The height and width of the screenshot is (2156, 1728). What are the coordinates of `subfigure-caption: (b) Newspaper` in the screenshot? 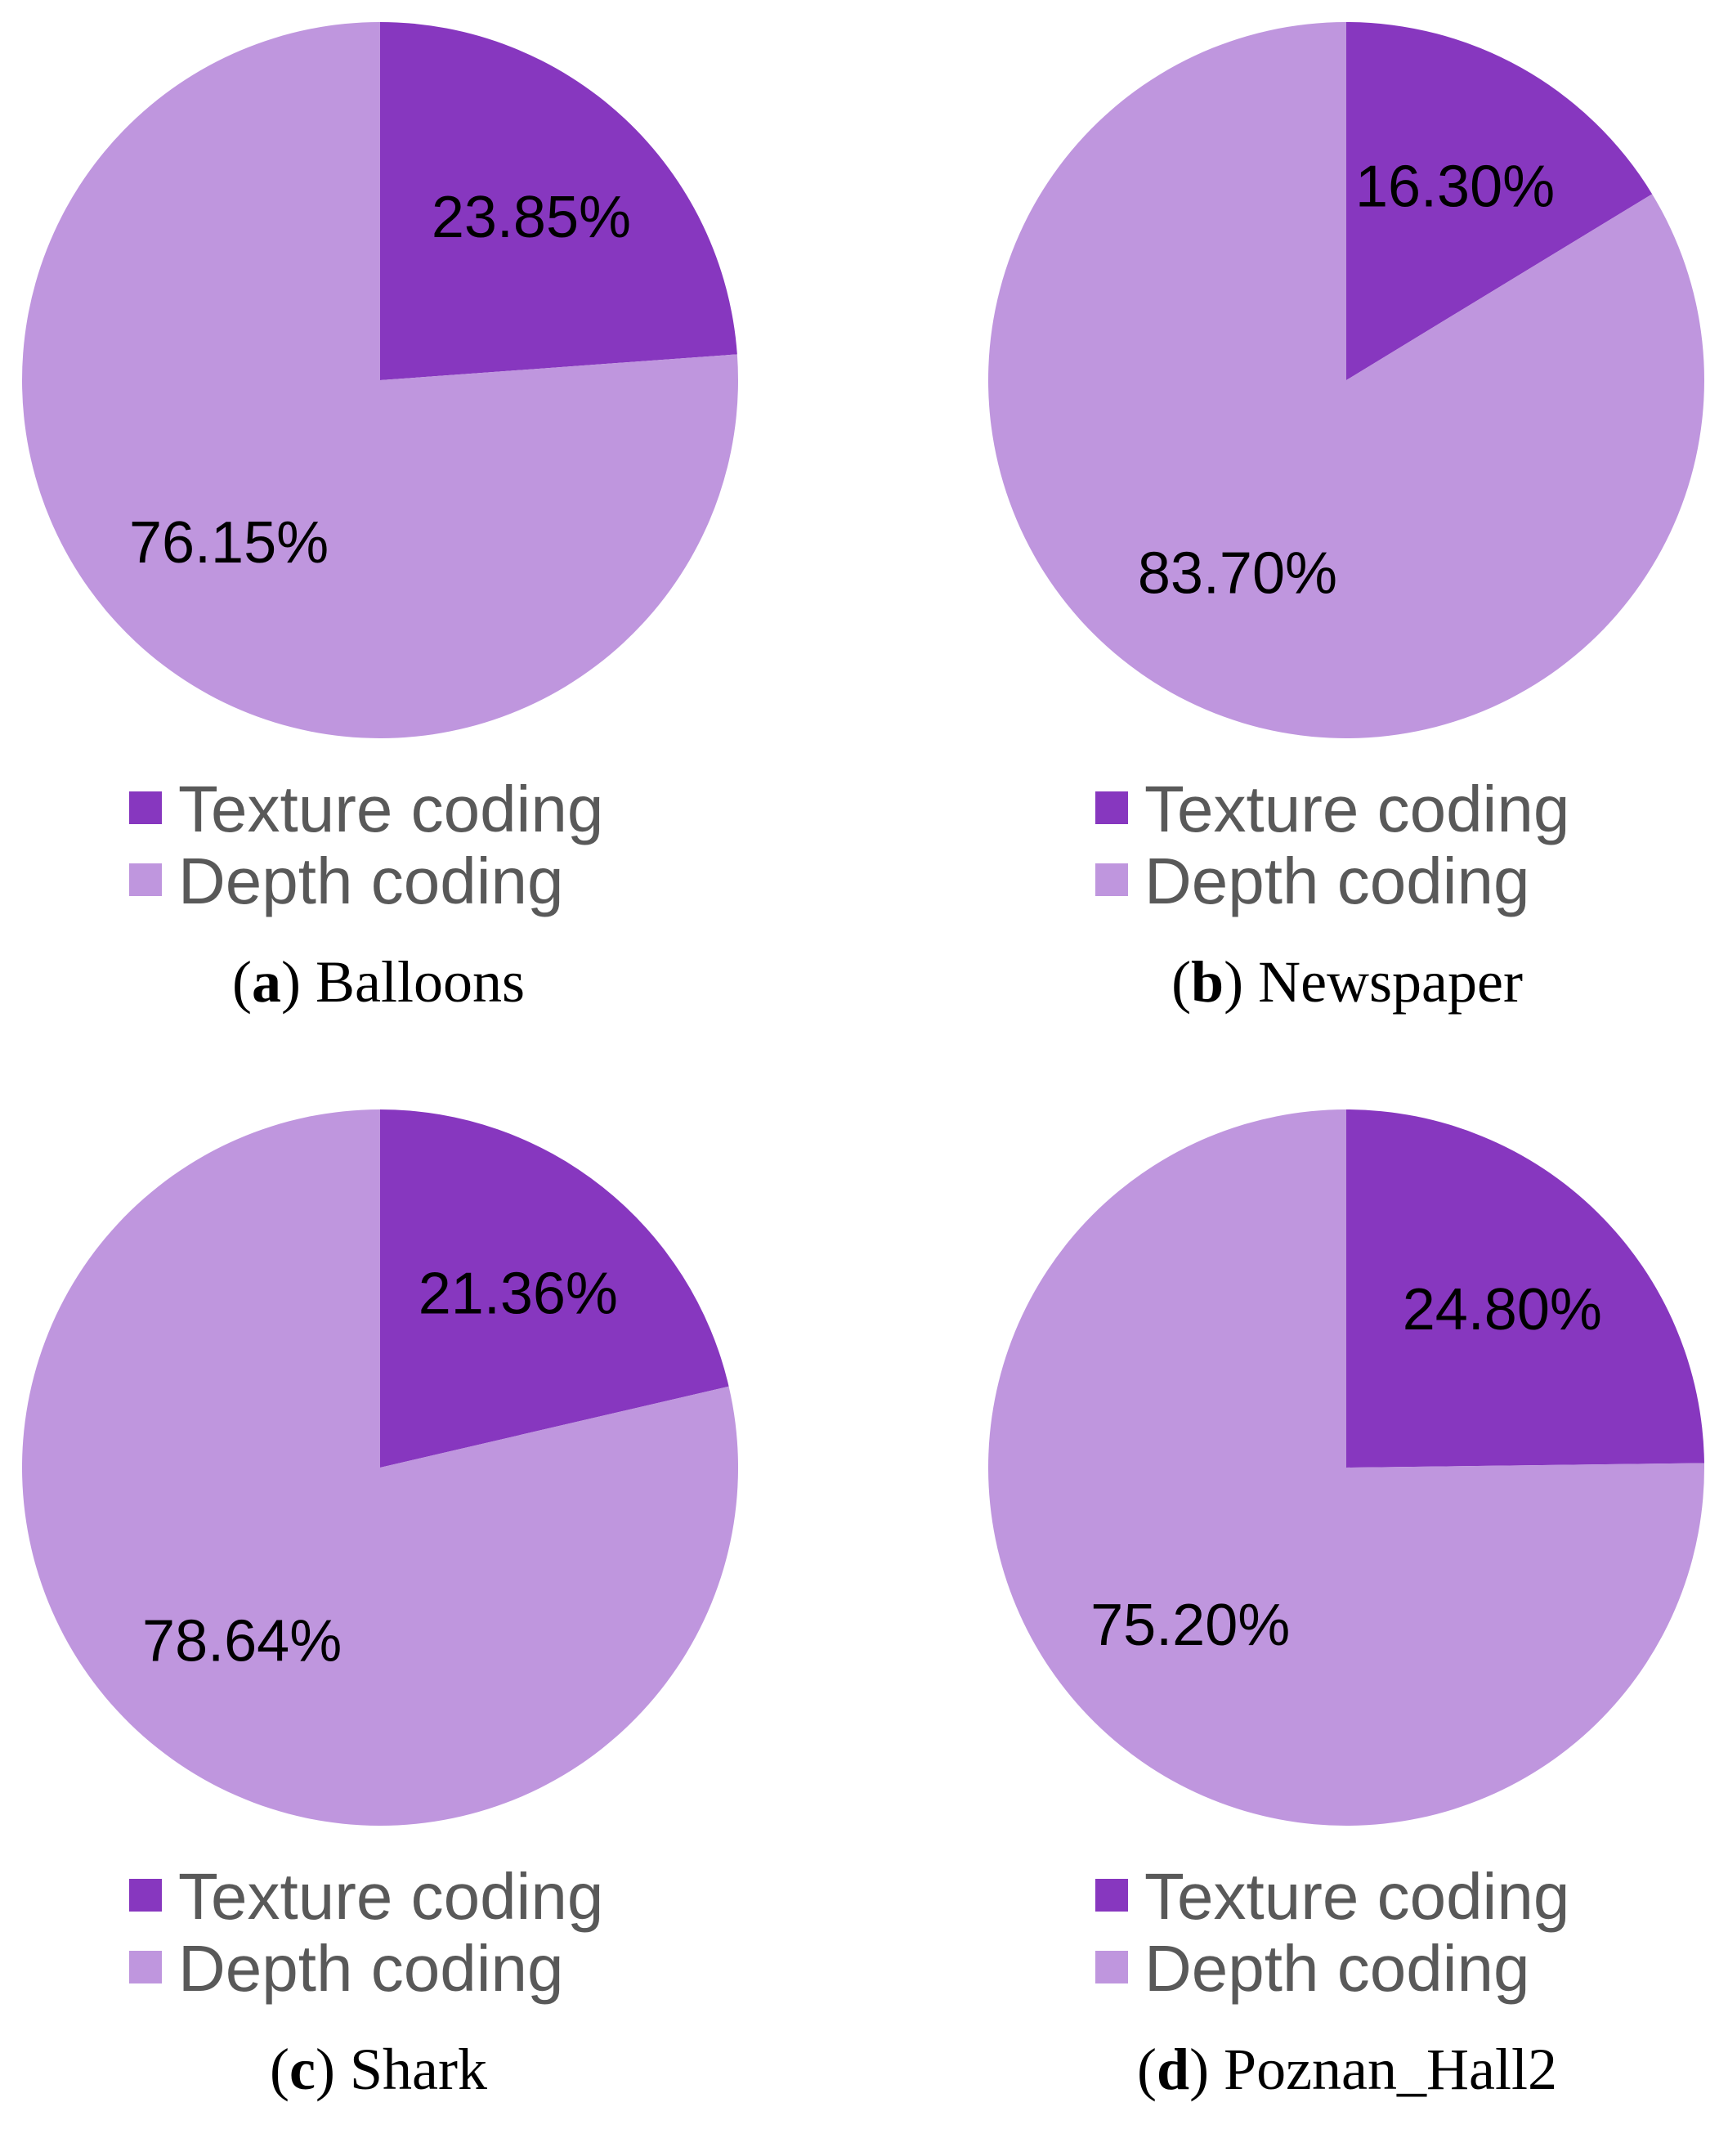 It's located at (1347, 982).